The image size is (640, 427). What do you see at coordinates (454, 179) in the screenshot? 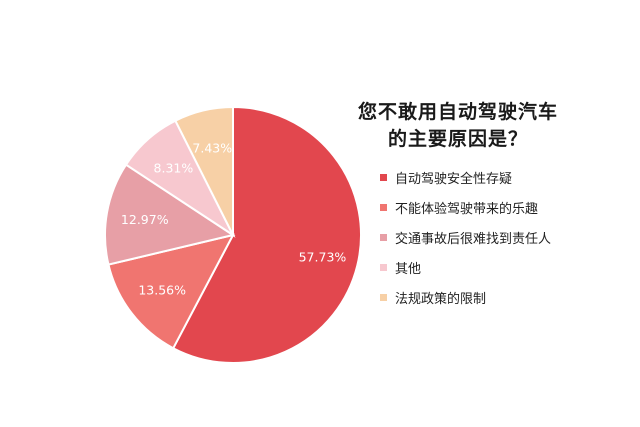
I see `legend-label: 自动驾驶安全性存疑` at bounding box center [454, 179].